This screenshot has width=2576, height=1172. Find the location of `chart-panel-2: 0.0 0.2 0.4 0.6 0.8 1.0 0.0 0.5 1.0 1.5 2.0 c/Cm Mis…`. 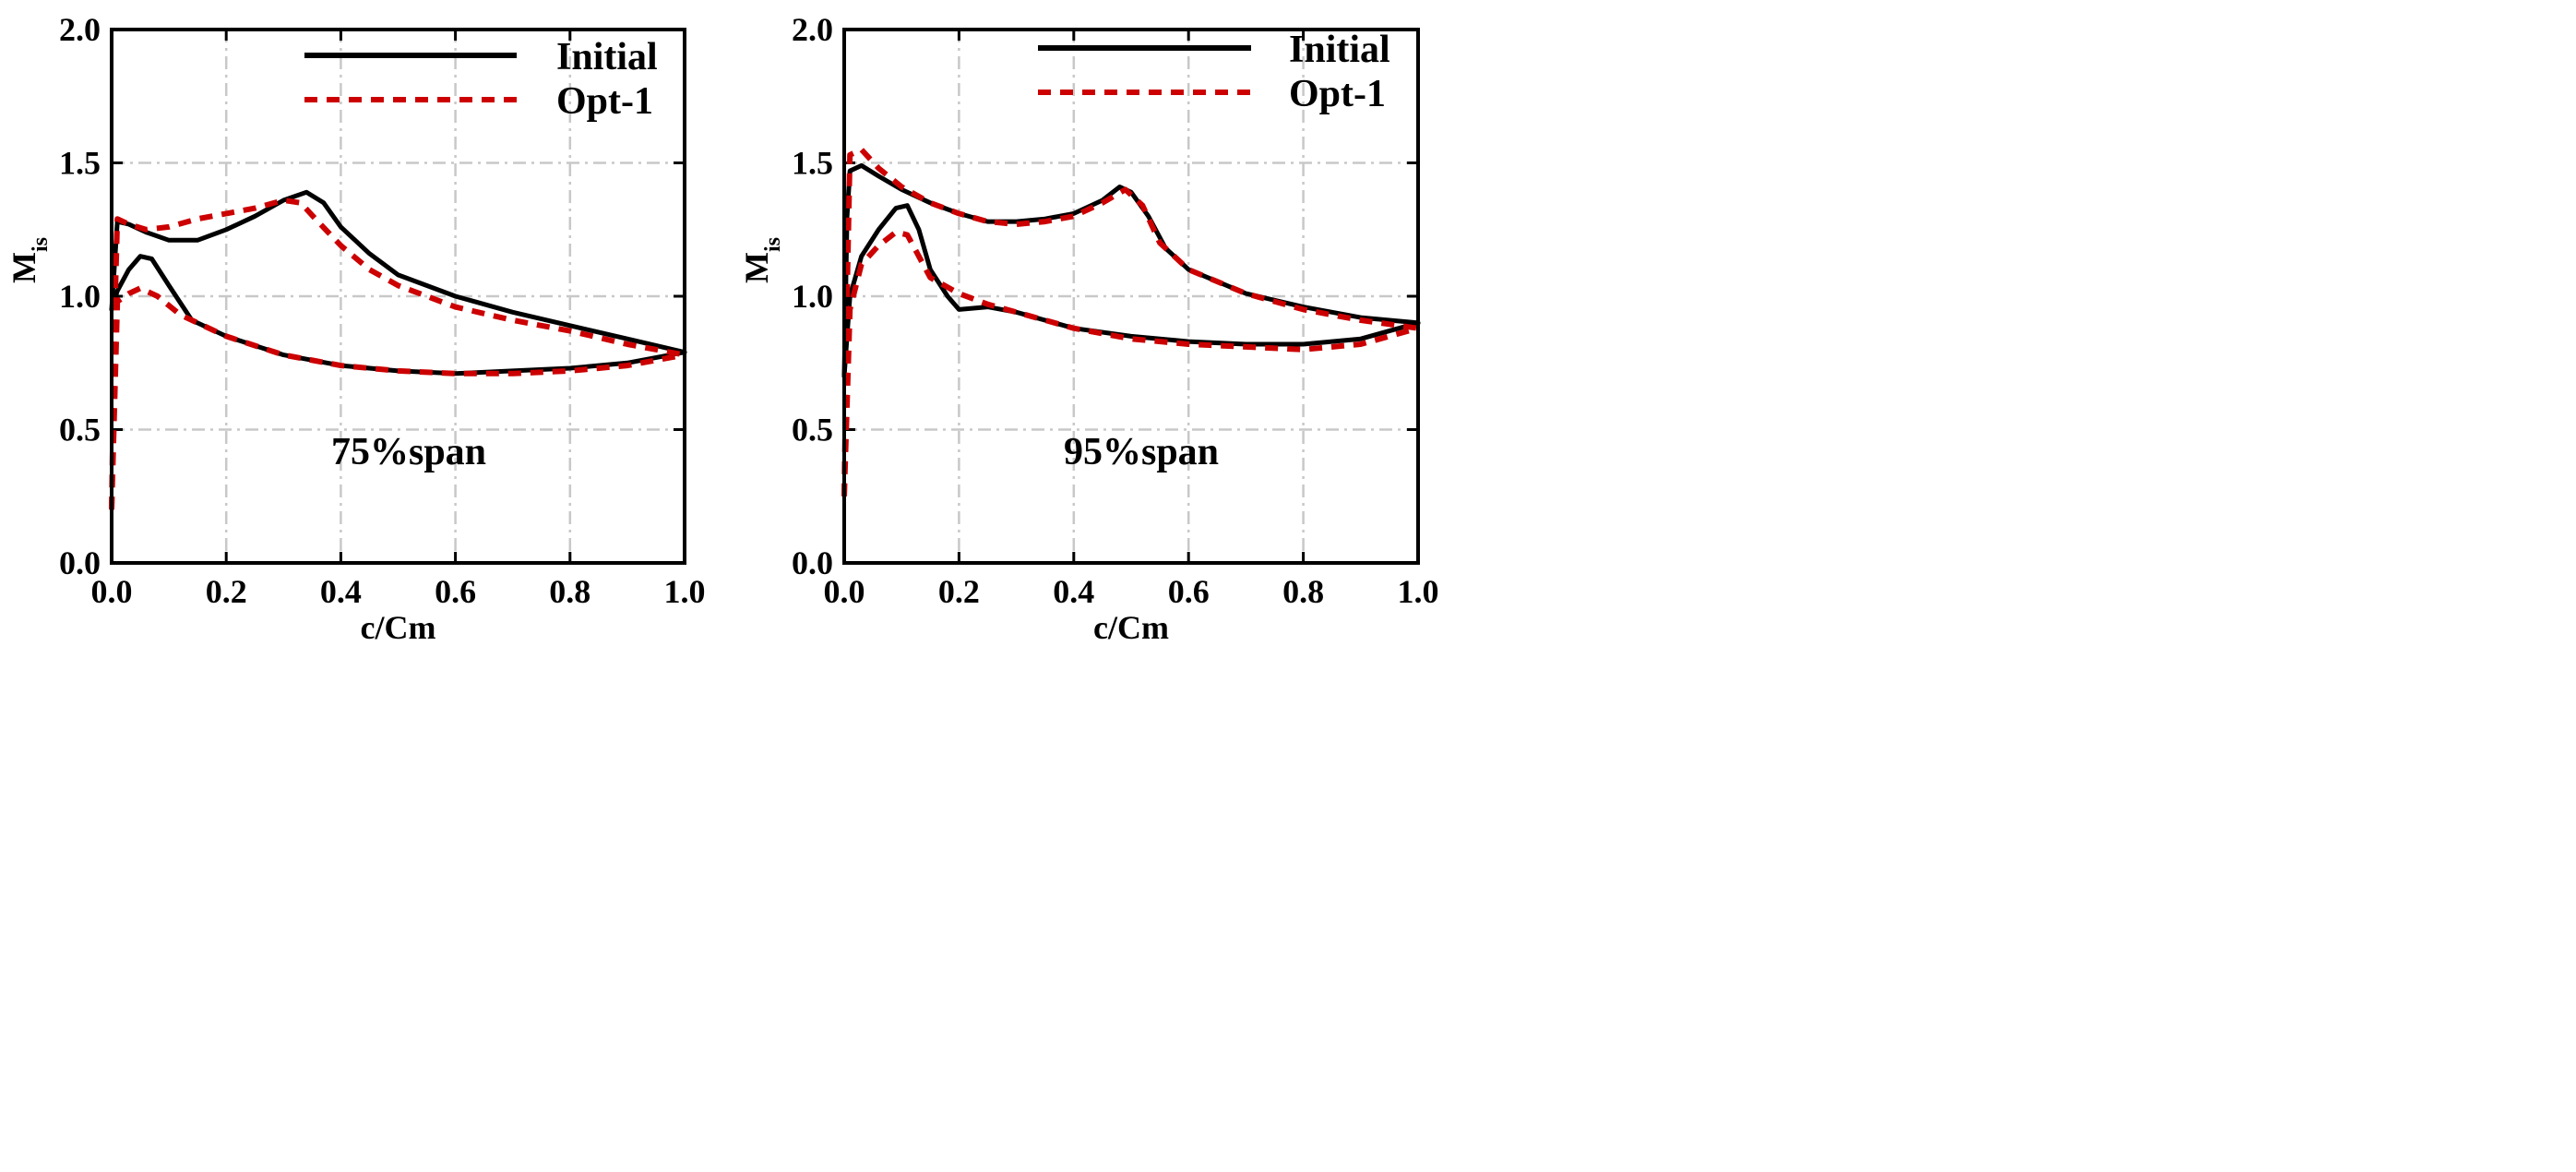

chart-panel-2: 0.0 0.2 0.4 0.6 0.8 1.0 0.0 0.5 1.0 1.5 2.0 c/Cm Mis… is located at coordinates (1088, 328).